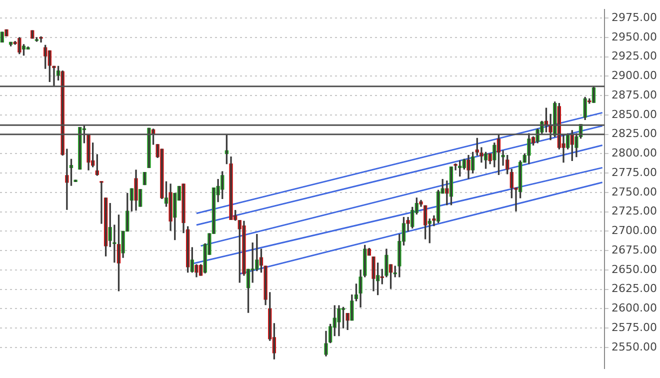 This screenshot has height=378, width=660. Describe the element at coordinates (635, 56) in the screenshot. I see `y-tick-label: 2925.00` at that location.